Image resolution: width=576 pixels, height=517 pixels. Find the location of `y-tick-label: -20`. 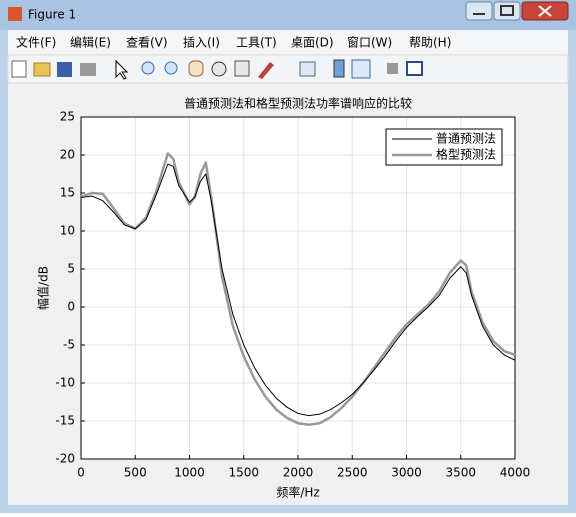

y-tick-label: -20 is located at coordinates (65, 459).